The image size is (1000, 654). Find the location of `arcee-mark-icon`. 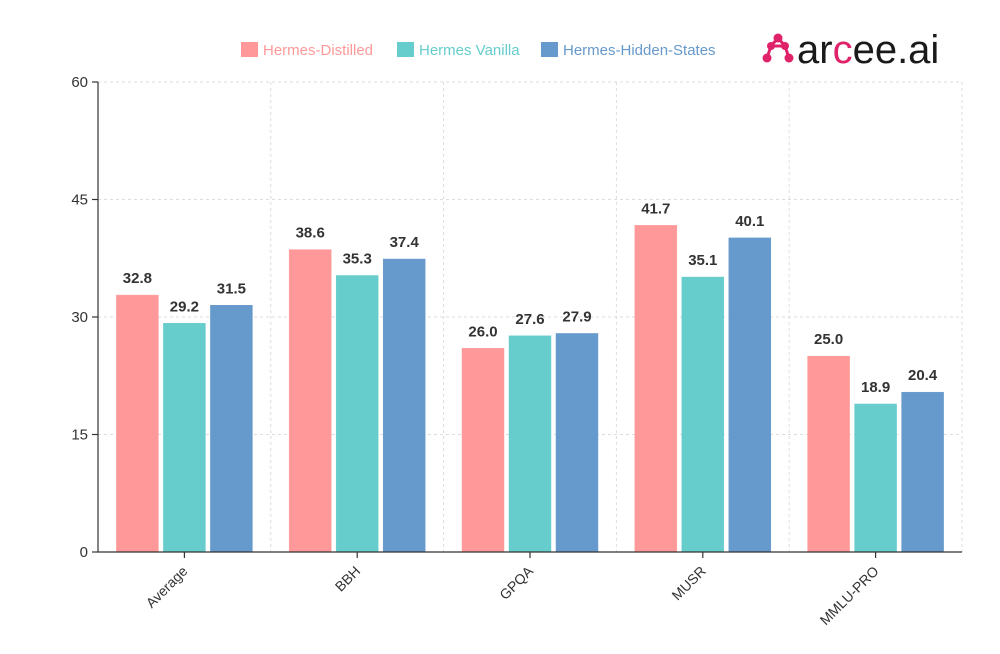

arcee-mark-icon is located at coordinates (778, 48).